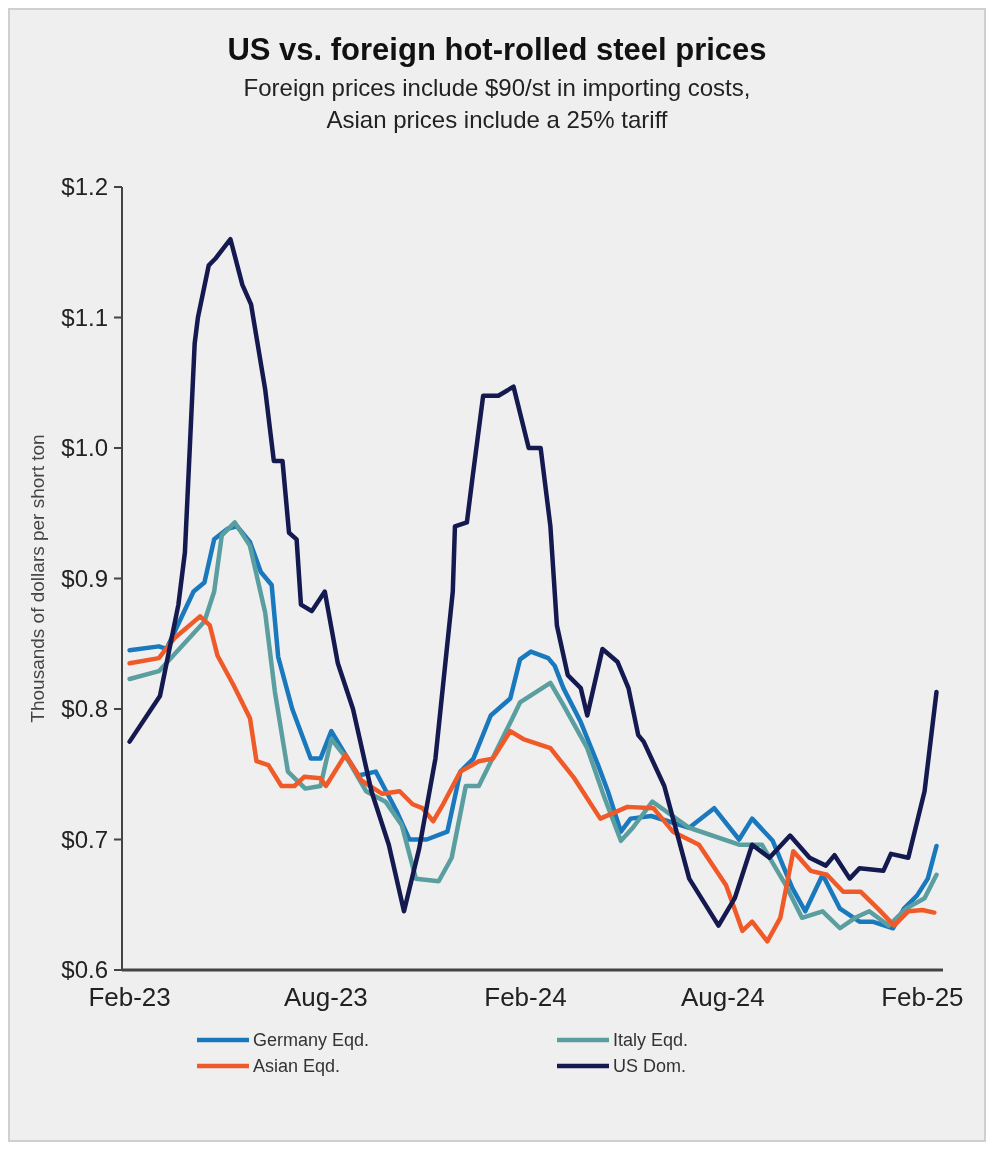  What do you see at coordinates (325, 997) in the screenshot?
I see `x-tick-label: Aug-23` at bounding box center [325, 997].